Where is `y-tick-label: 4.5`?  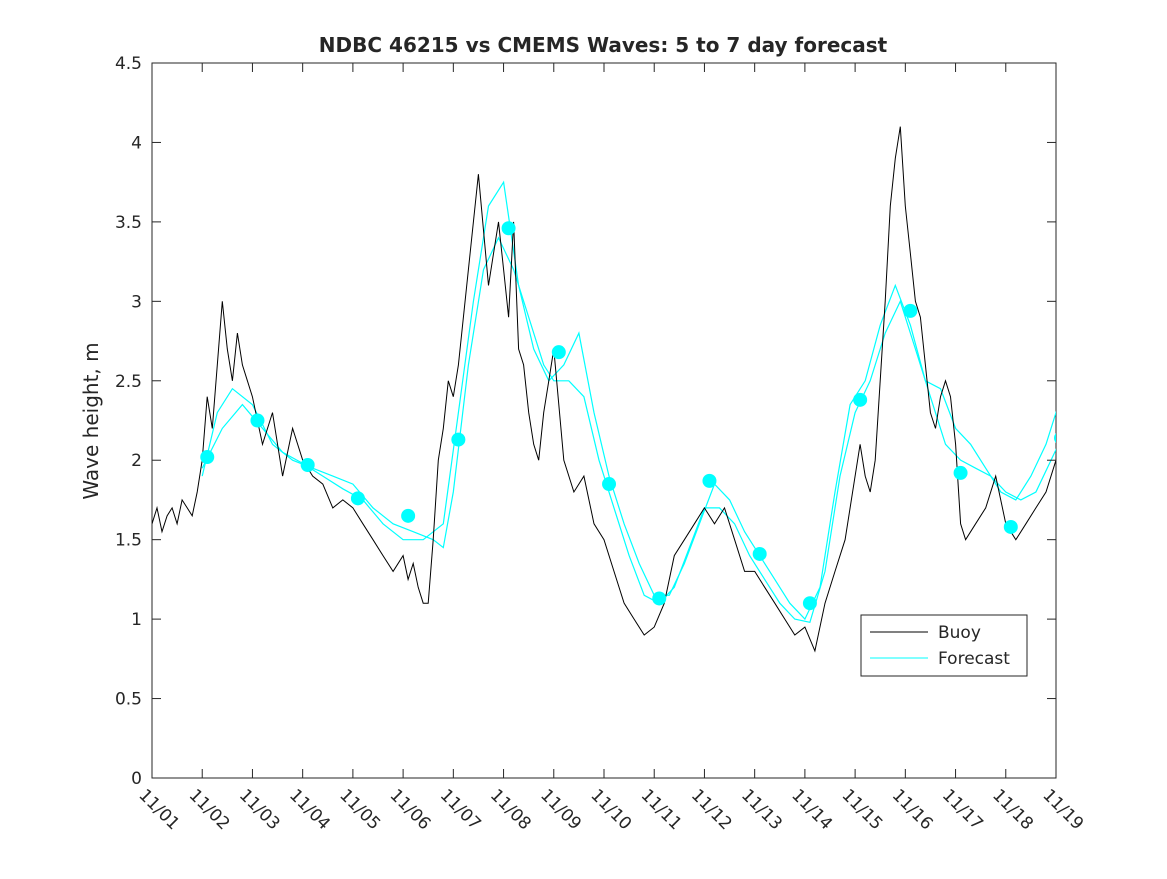 y-tick-label: 4.5 is located at coordinates (128, 64).